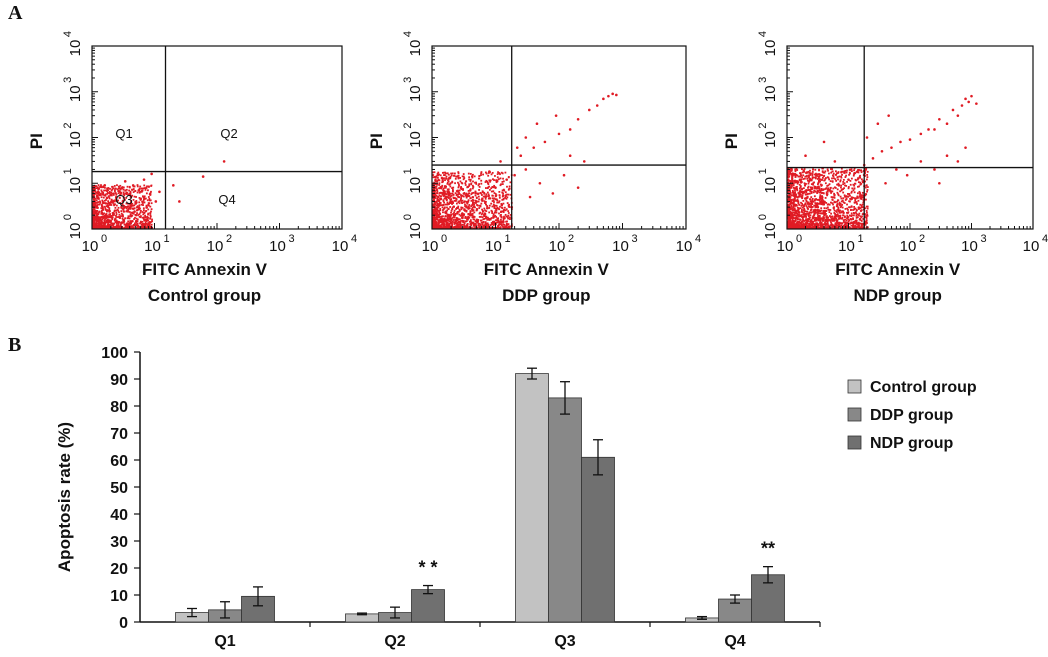  I want to click on bar-category-label: Q3, so click(564, 641).